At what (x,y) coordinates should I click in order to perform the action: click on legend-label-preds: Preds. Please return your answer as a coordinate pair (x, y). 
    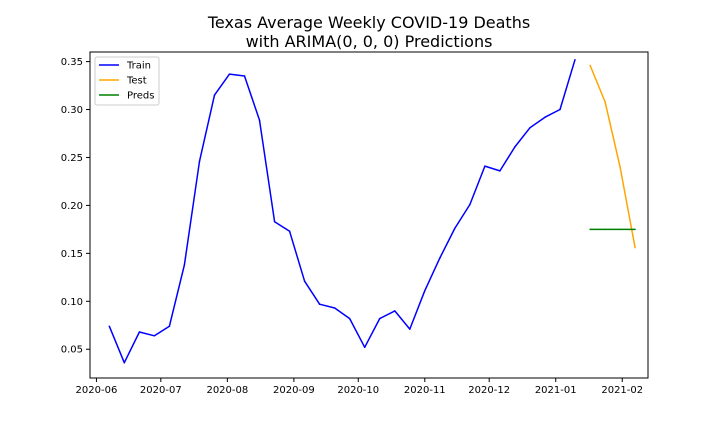
    Looking at the image, I should click on (140, 96).